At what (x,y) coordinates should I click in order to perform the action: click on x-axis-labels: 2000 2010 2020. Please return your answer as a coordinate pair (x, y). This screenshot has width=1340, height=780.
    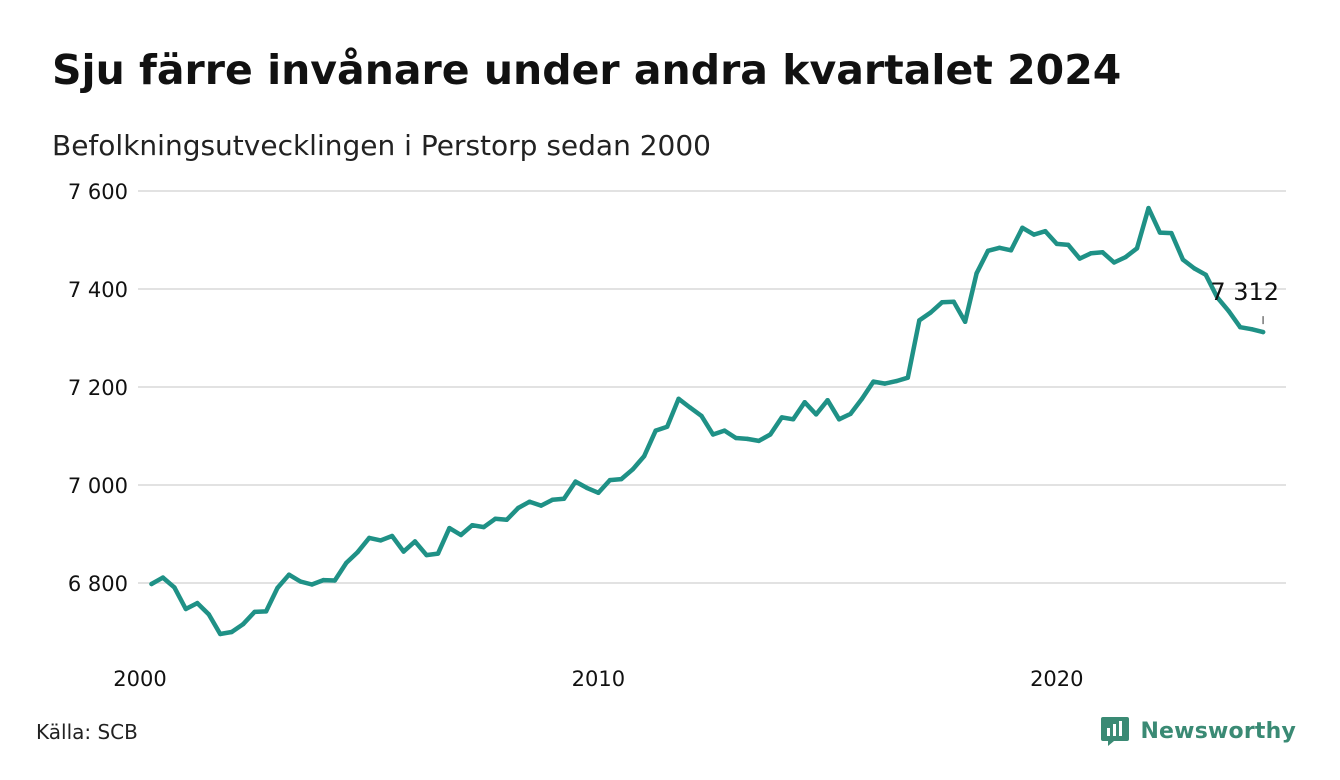
    Looking at the image, I should click on (598, 679).